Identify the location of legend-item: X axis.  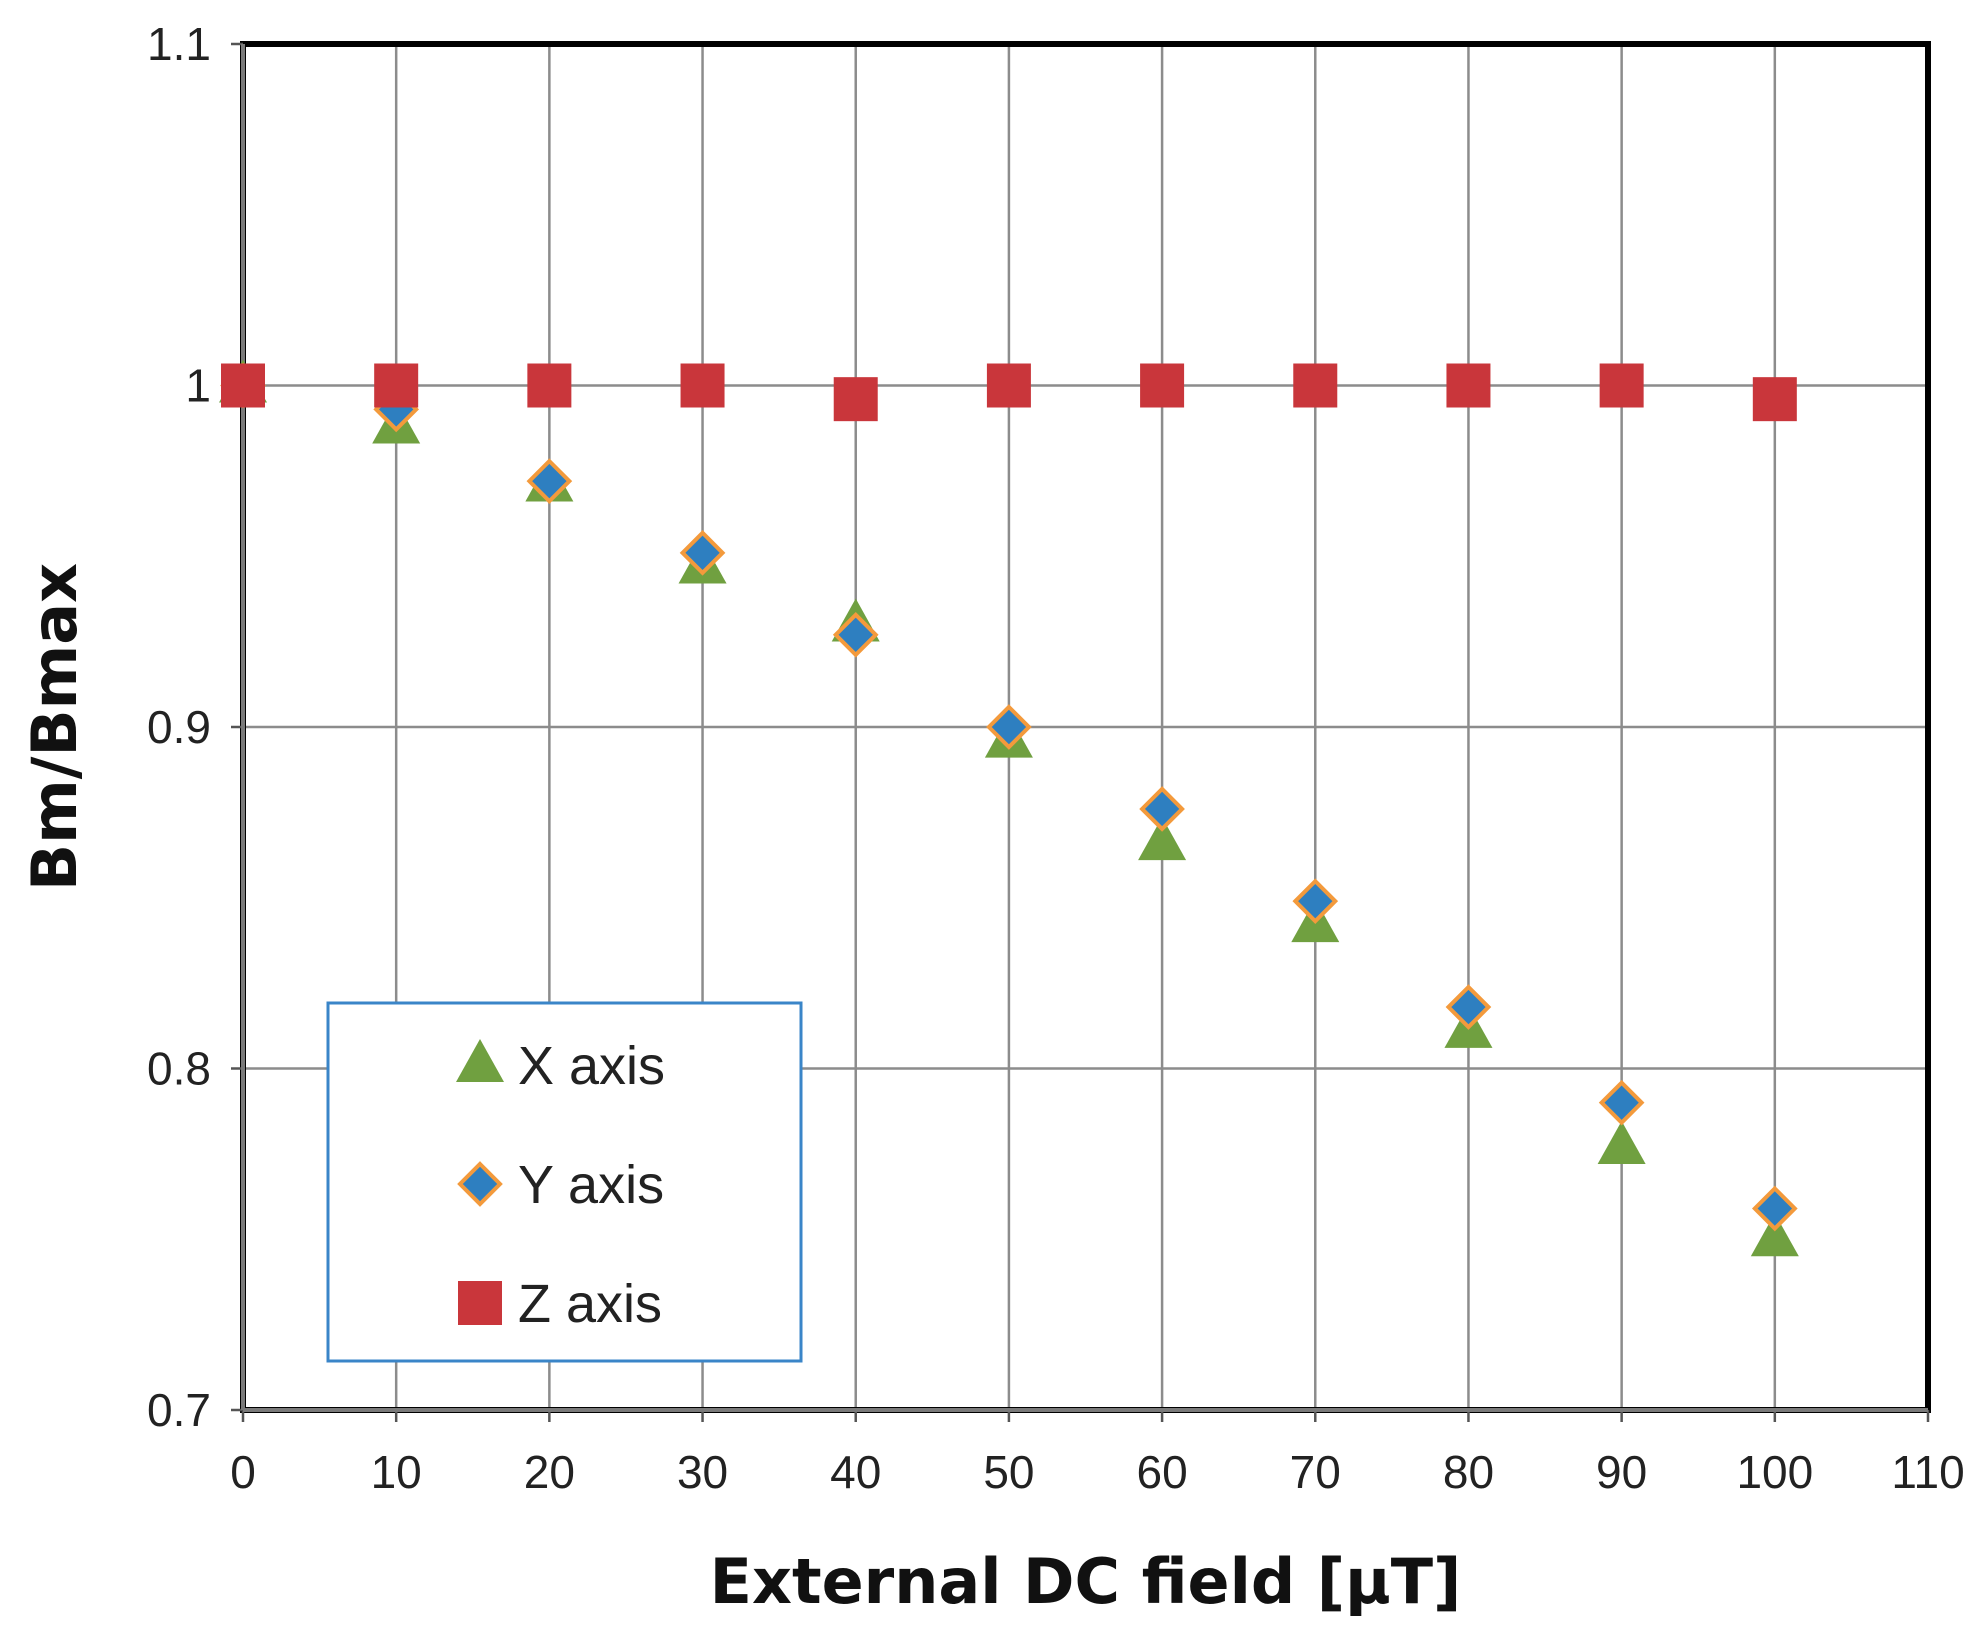
(560, 1066).